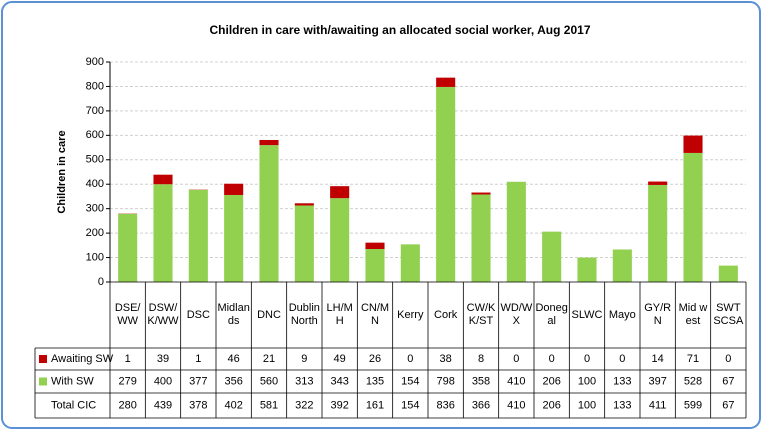  What do you see at coordinates (375, 381) in the screenshot?
I see `table-value: 135` at bounding box center [375, 381].